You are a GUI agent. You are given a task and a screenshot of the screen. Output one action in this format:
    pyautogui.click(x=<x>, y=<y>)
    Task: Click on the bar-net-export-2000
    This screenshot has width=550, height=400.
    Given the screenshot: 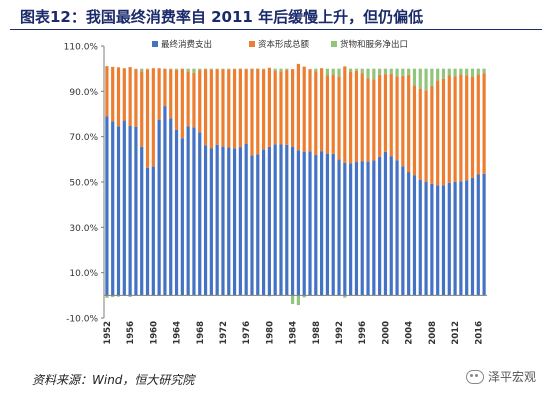 What is the action you would take?
    pyautogui.click(x=385, y=71)
    